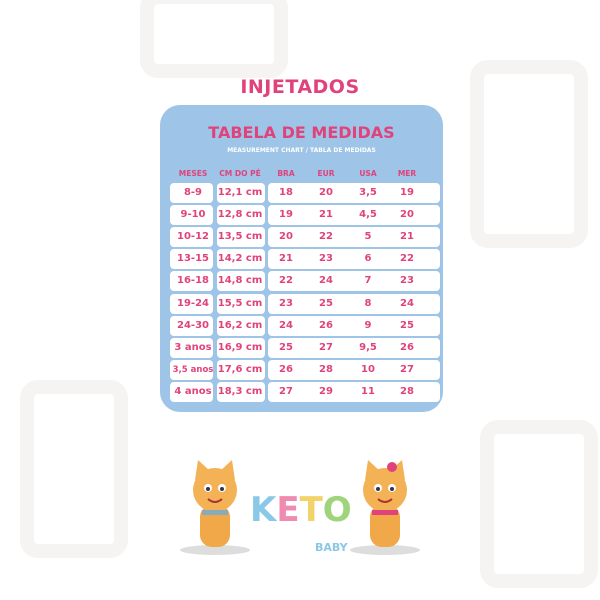 The height and width of the screenshot is (600, 600). I want to click on logo-sub: BABY, so click(332, 547).